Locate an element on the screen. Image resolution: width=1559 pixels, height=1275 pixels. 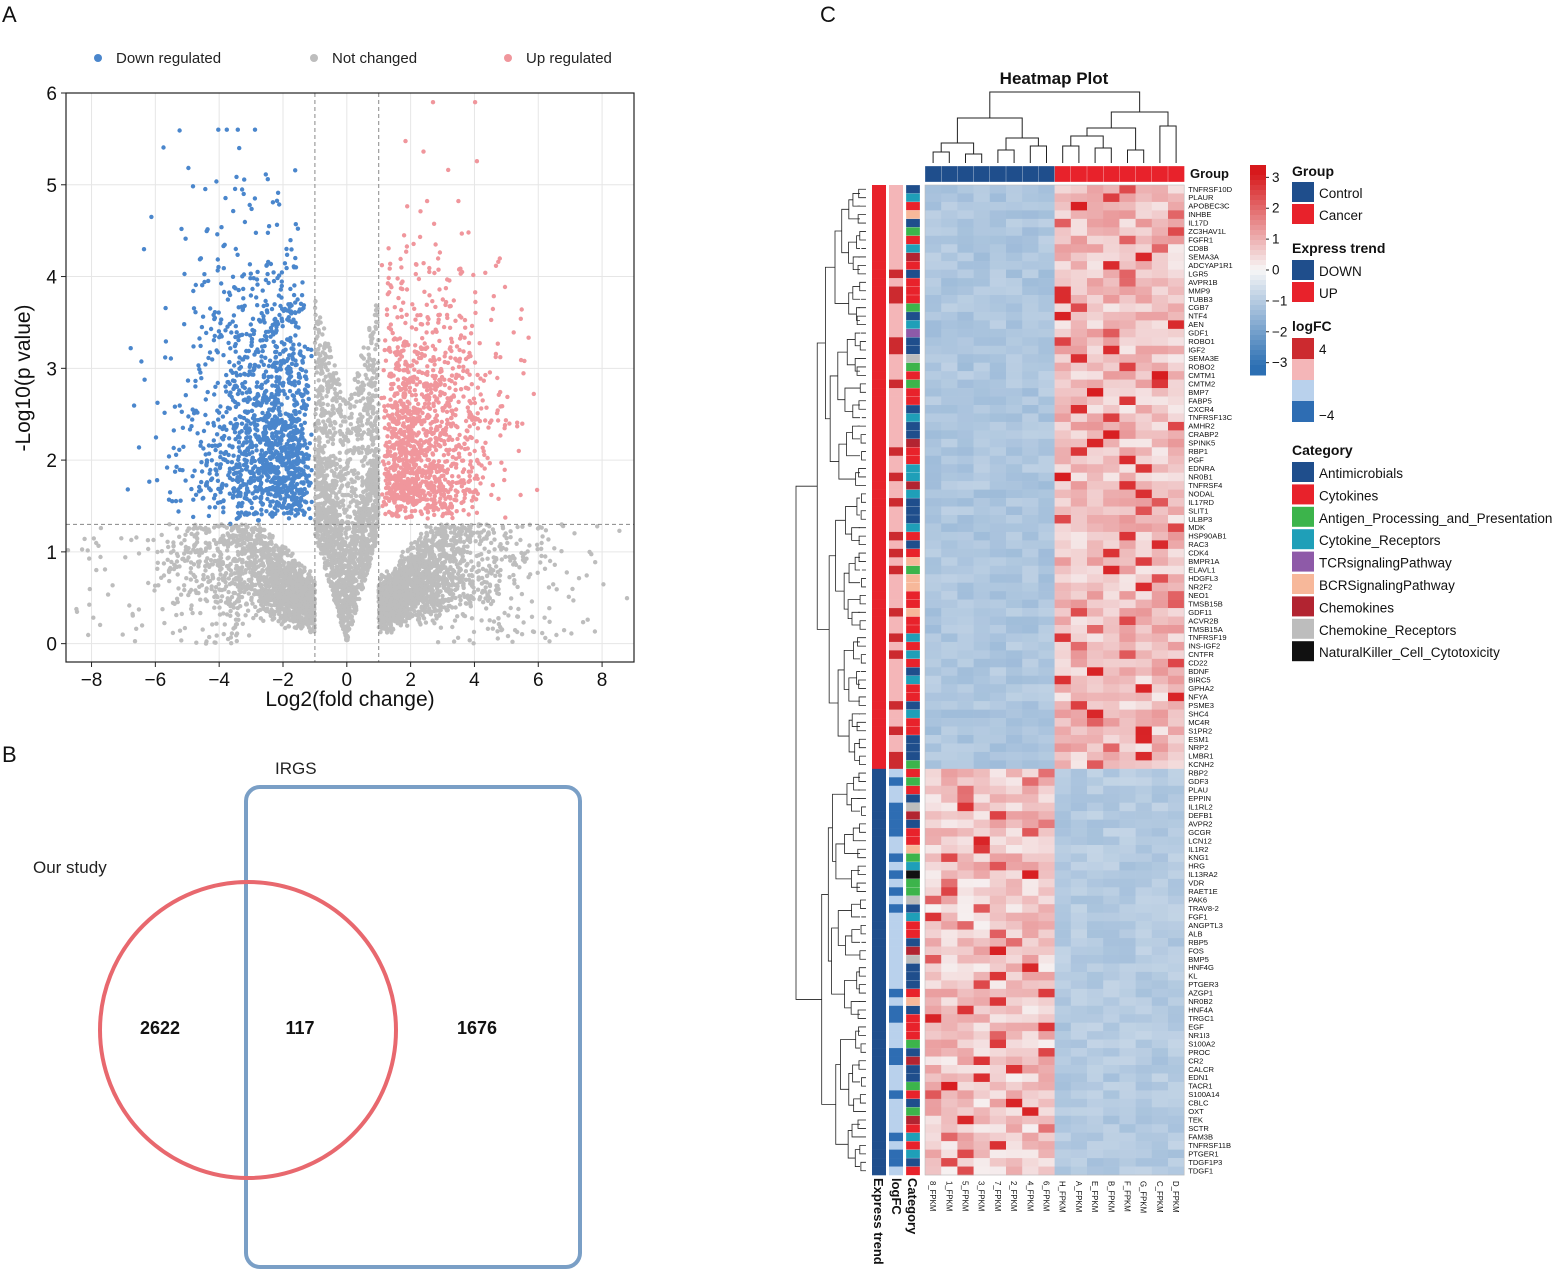
legend-marker-not-changed is located at coordinates (314, 58).